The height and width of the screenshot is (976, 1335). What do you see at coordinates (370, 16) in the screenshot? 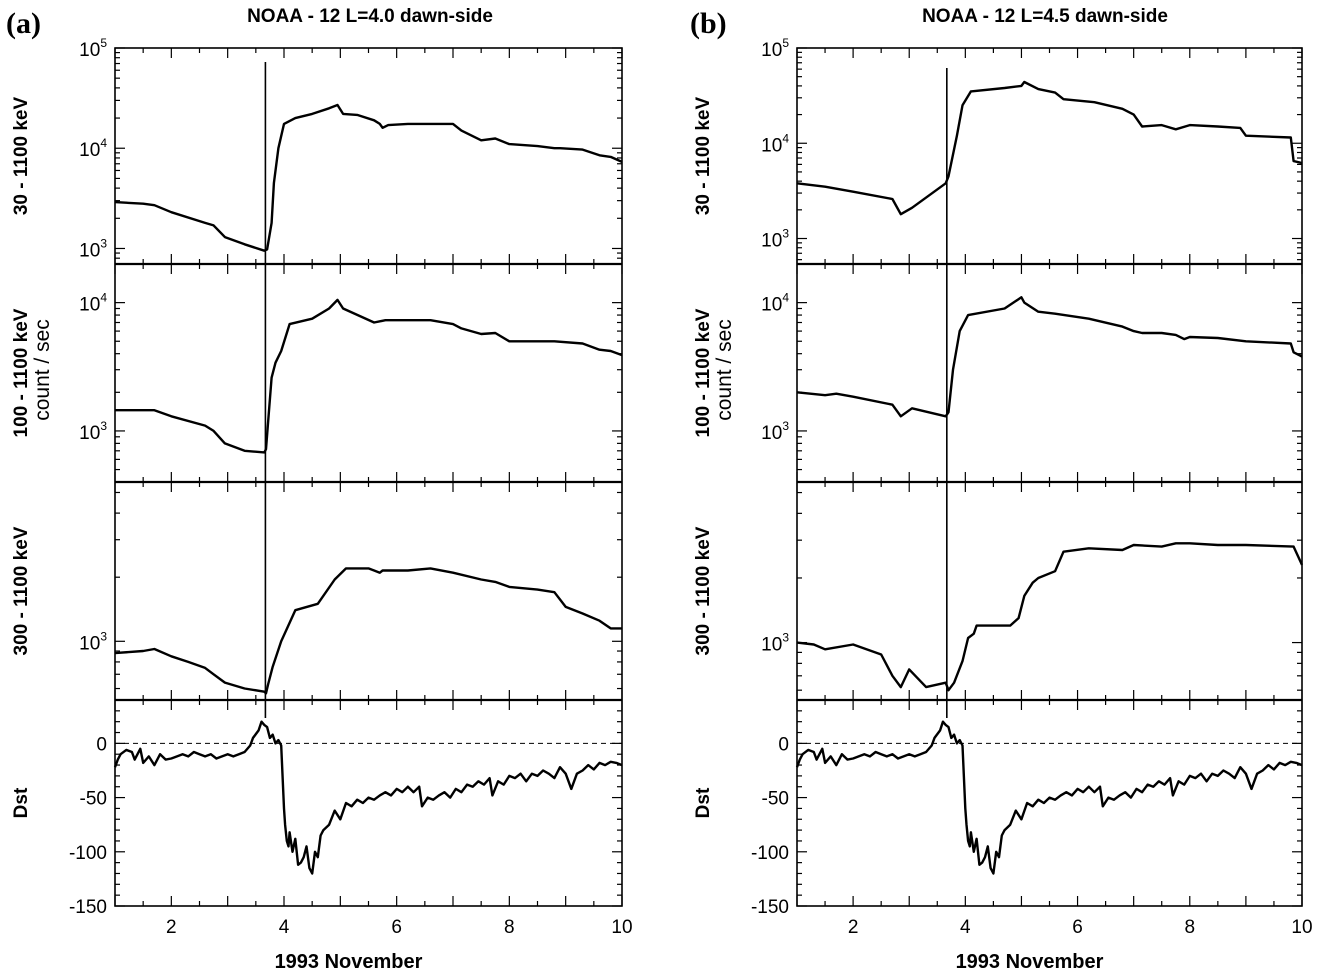
I see `chart-title: NOAA - 12 L=4.0 dawn-side` at bounding box center [370, 16].